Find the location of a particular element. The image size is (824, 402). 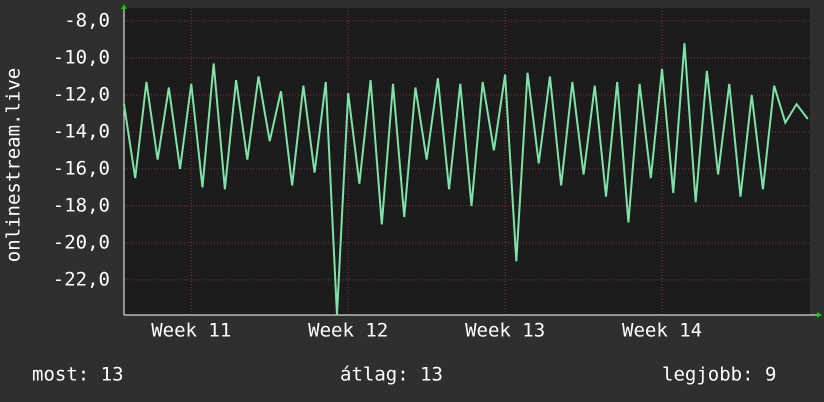

x-tick-label: Week 11 is located at coordinates (191, 331).